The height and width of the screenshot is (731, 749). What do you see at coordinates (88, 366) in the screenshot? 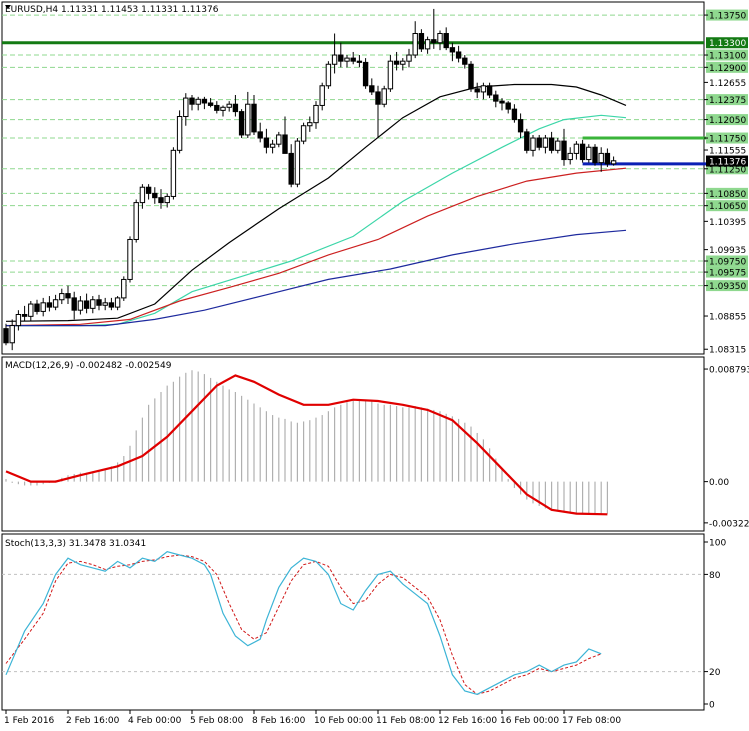
I see `macd-header: MACD(12,26,9) -0.002482 -0.002549` at bounding box center [88, 366].